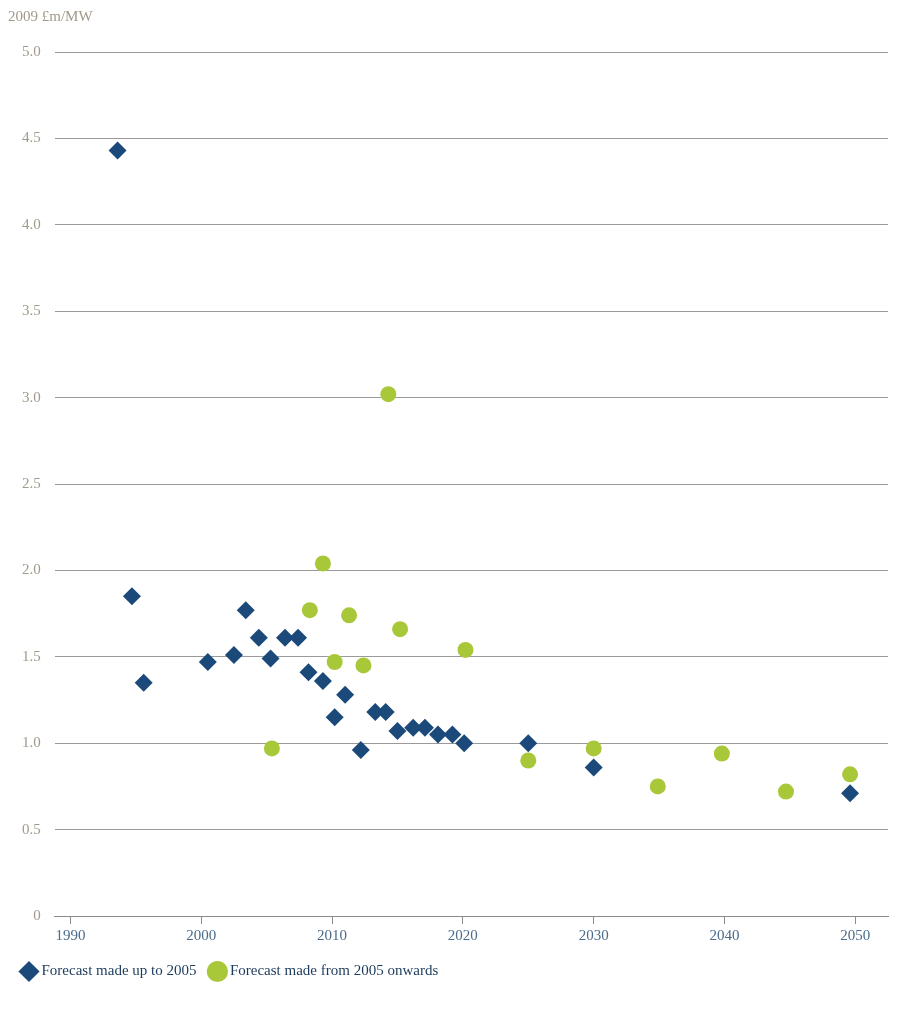 The image size is (905, 1009). I want to click on y-axis-title: 2009 £m/MW, so click(51, 16).